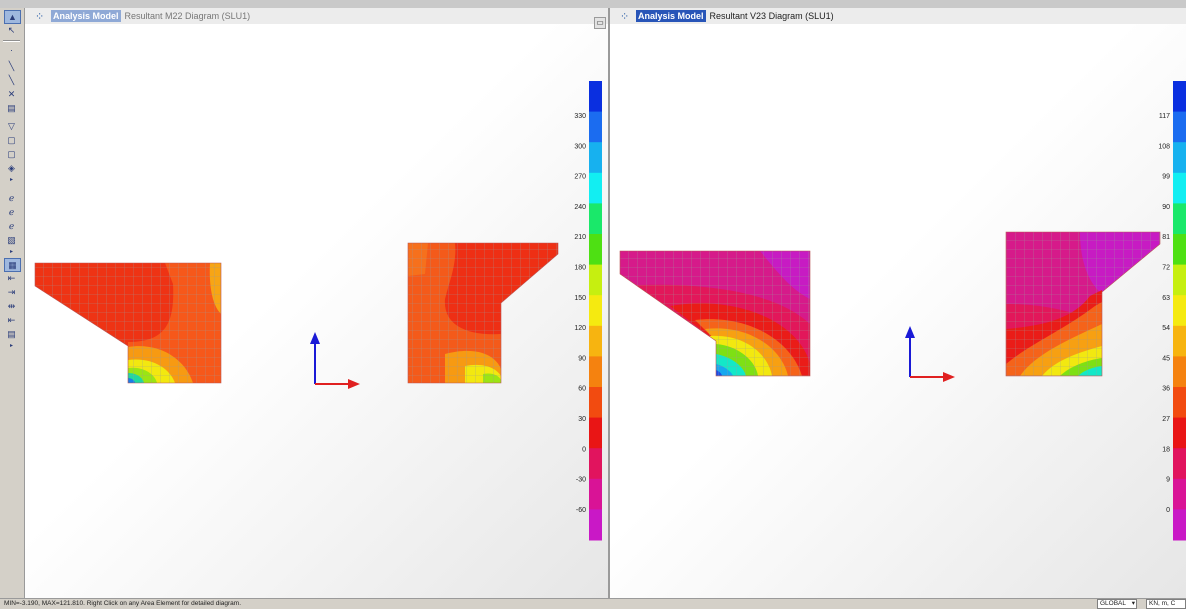 The image size is (1186, 609). What do you see at coordinates (1166, 177) in the screenshot?
I see `legend-tick-label: 99` at bounding box center [1166, 177].